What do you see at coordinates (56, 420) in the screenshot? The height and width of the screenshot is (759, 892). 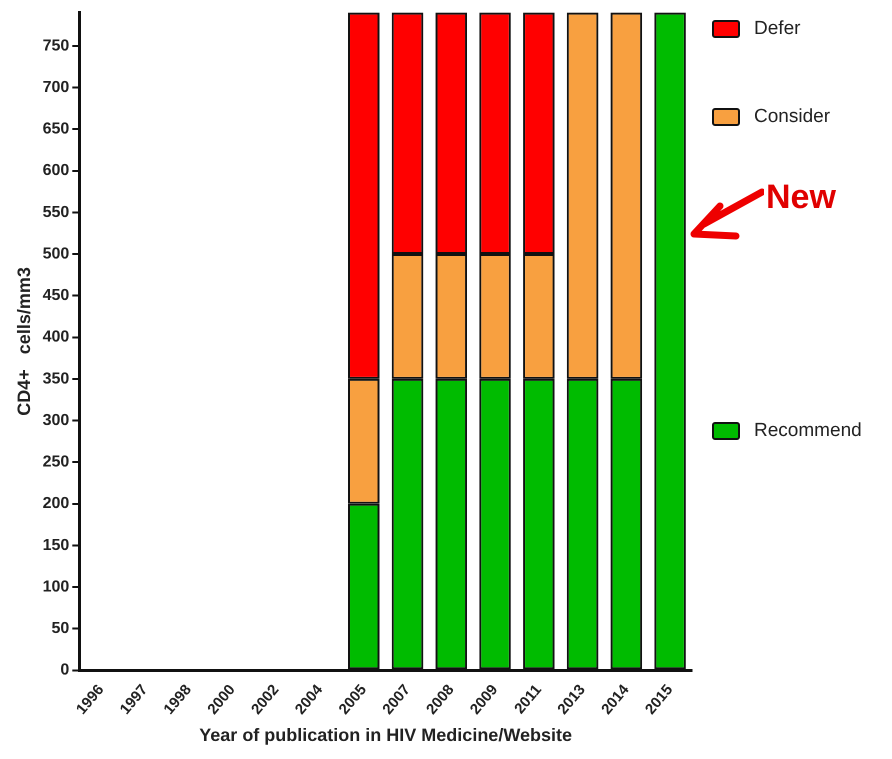 I see `y-tick-label: 300` at bounding box center [56, 420].